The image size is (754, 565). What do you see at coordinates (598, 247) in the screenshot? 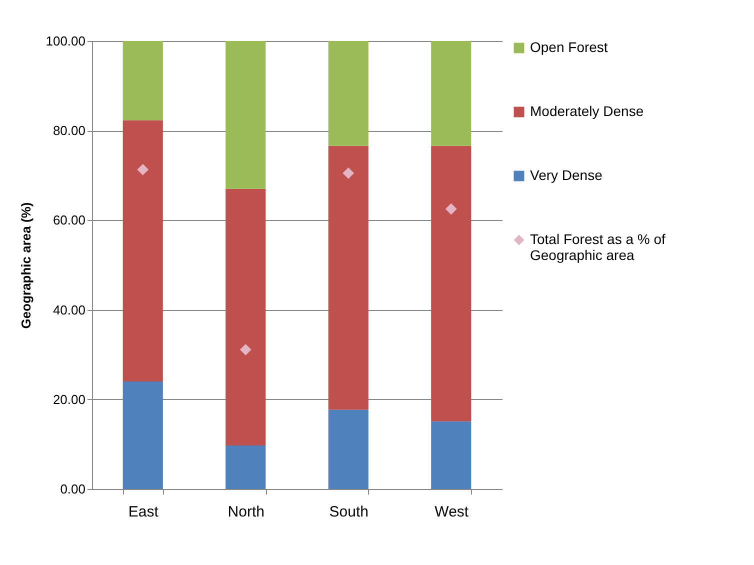
I see `legend-label: Total Forest as a % of Geographic area` at bounding box center [598, 247].